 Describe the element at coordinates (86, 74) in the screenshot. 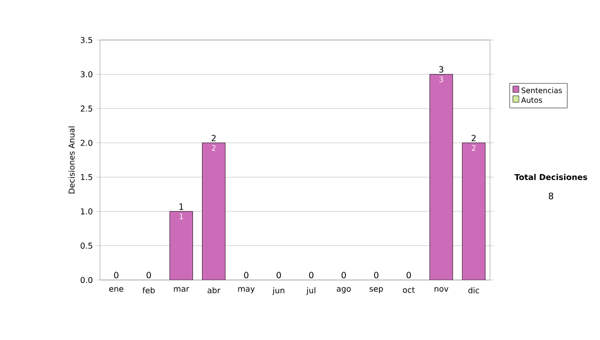

I see `y-tick-label: 3.0` at that location.